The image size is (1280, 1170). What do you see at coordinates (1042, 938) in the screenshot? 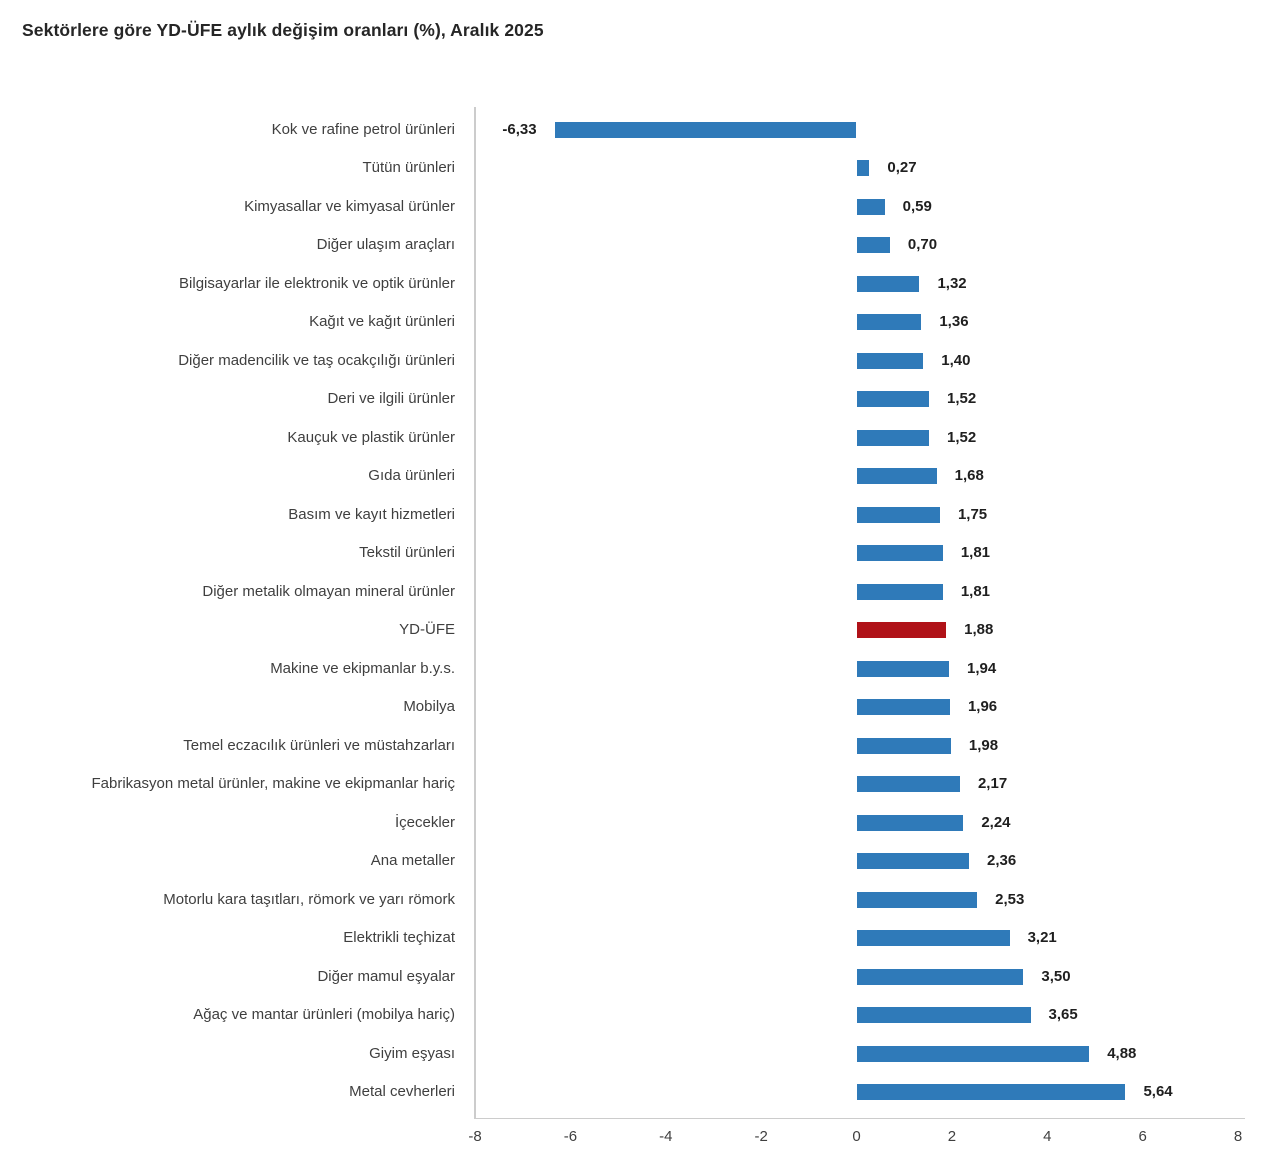
I see `value-label: 3,21` at bounding box center [1042, 938].